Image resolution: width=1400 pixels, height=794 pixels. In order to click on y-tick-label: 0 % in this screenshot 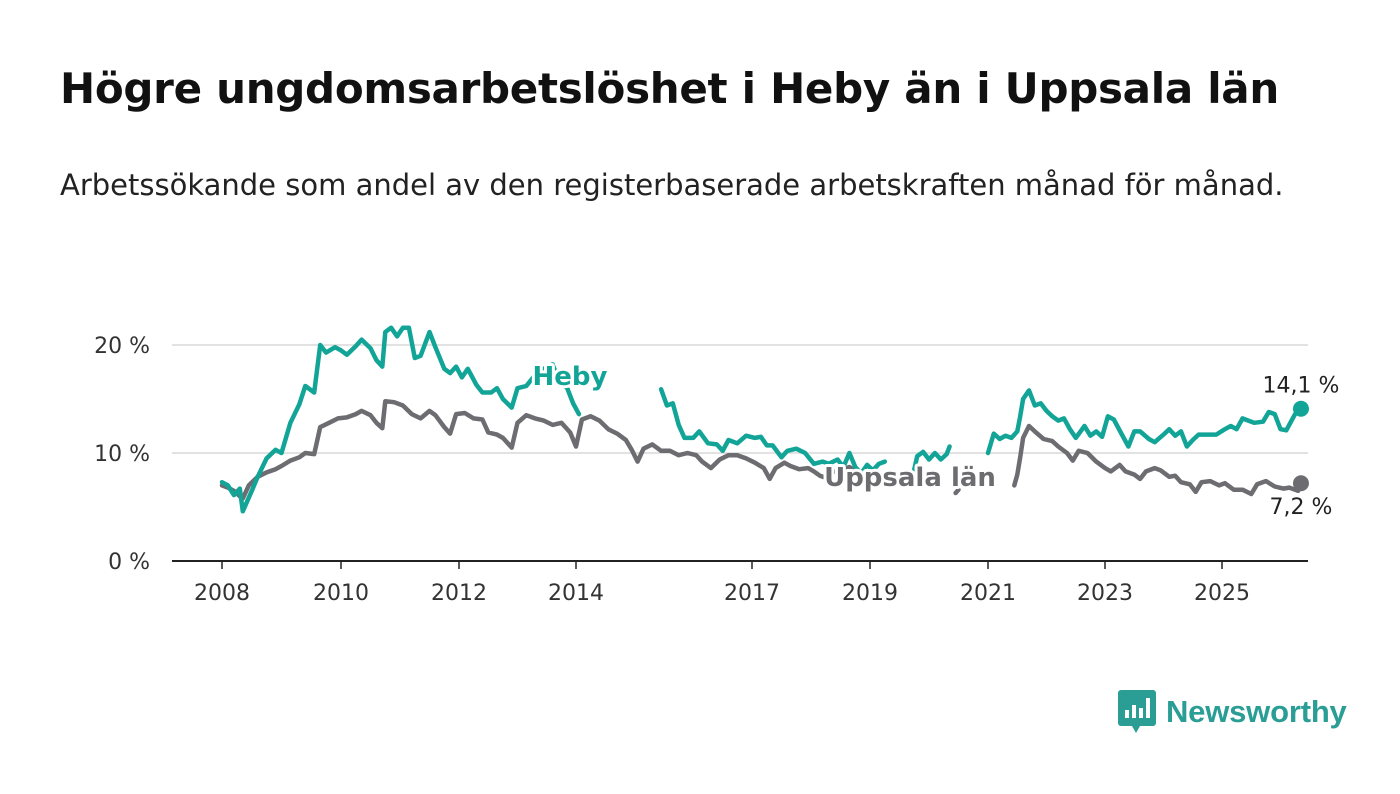, I will do `click(129, 562)`.